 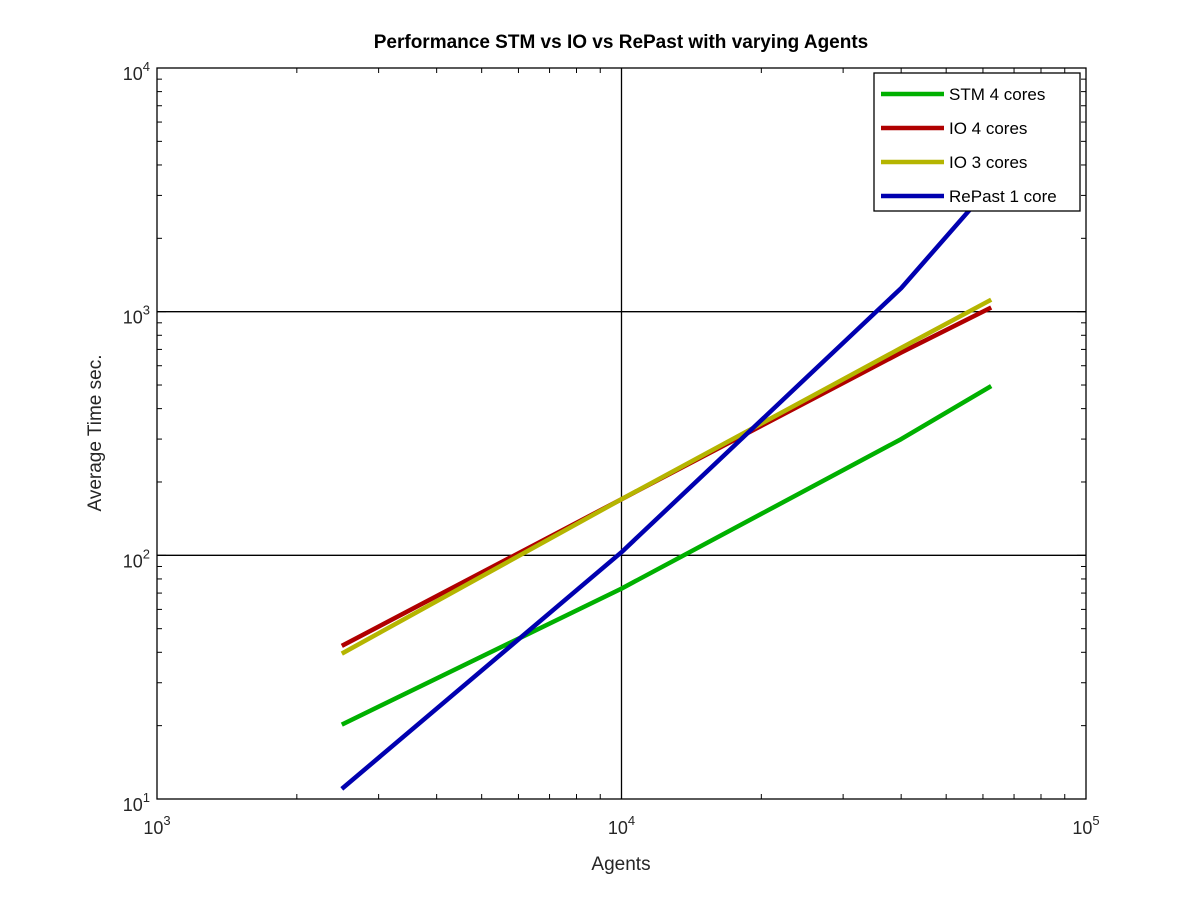 What do you see at coordinates (95, 432) in the screenshot?
I see `y-axis-label: Average Time sec.` at bounding box center [95, 432].